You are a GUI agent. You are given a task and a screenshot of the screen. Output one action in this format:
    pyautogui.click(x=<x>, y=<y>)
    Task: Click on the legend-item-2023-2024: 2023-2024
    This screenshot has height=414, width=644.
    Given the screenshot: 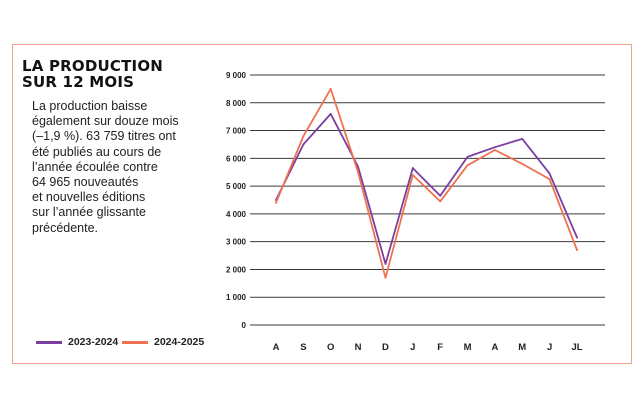 What is the action you would take?
    pyautogui.click(x=77, y=342)
    